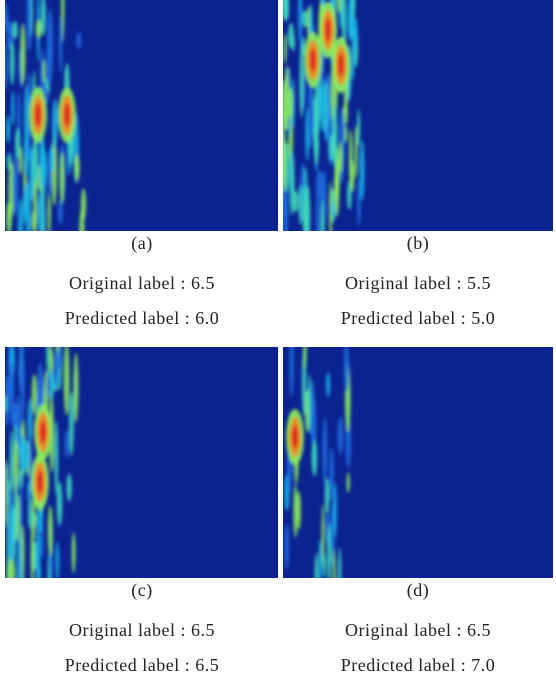  I want to click on panel-label: (d), so click(418, 590).